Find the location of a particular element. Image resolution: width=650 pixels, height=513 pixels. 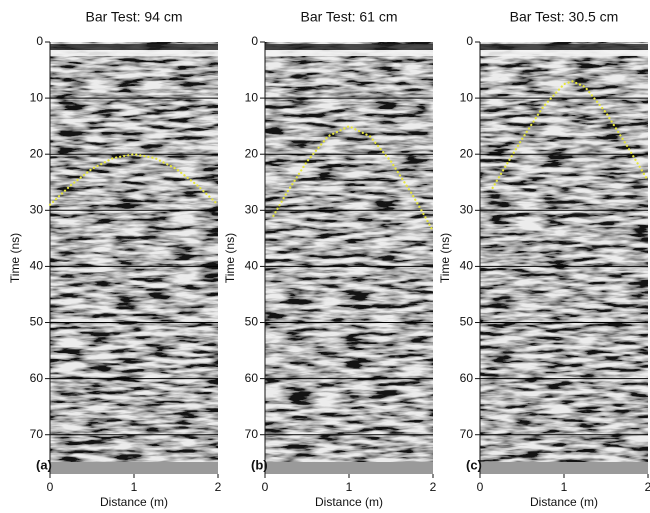

panel-label: (b) is located at coordinates (259, 464).